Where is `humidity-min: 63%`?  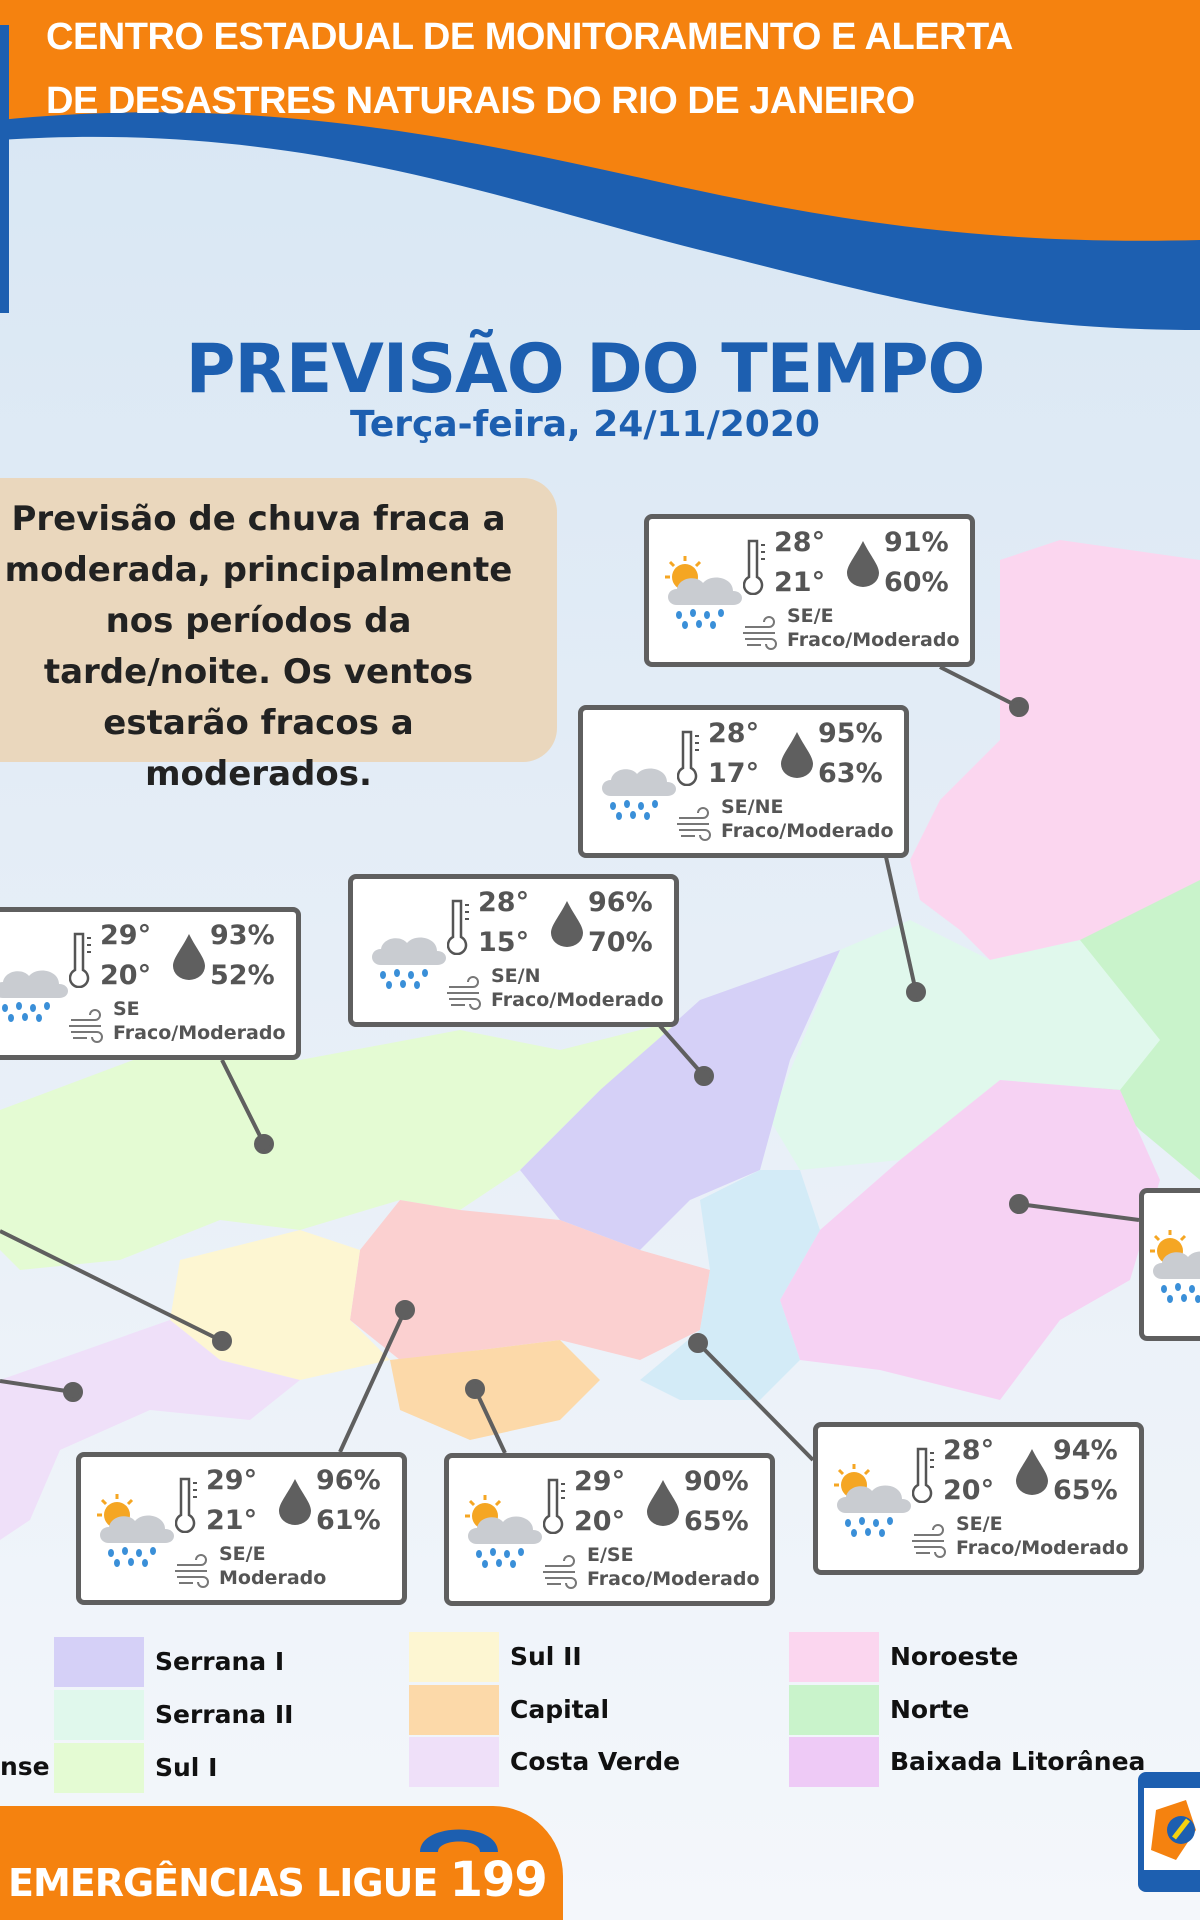 humidity-min: 63% is located at coordinates (850, 773).